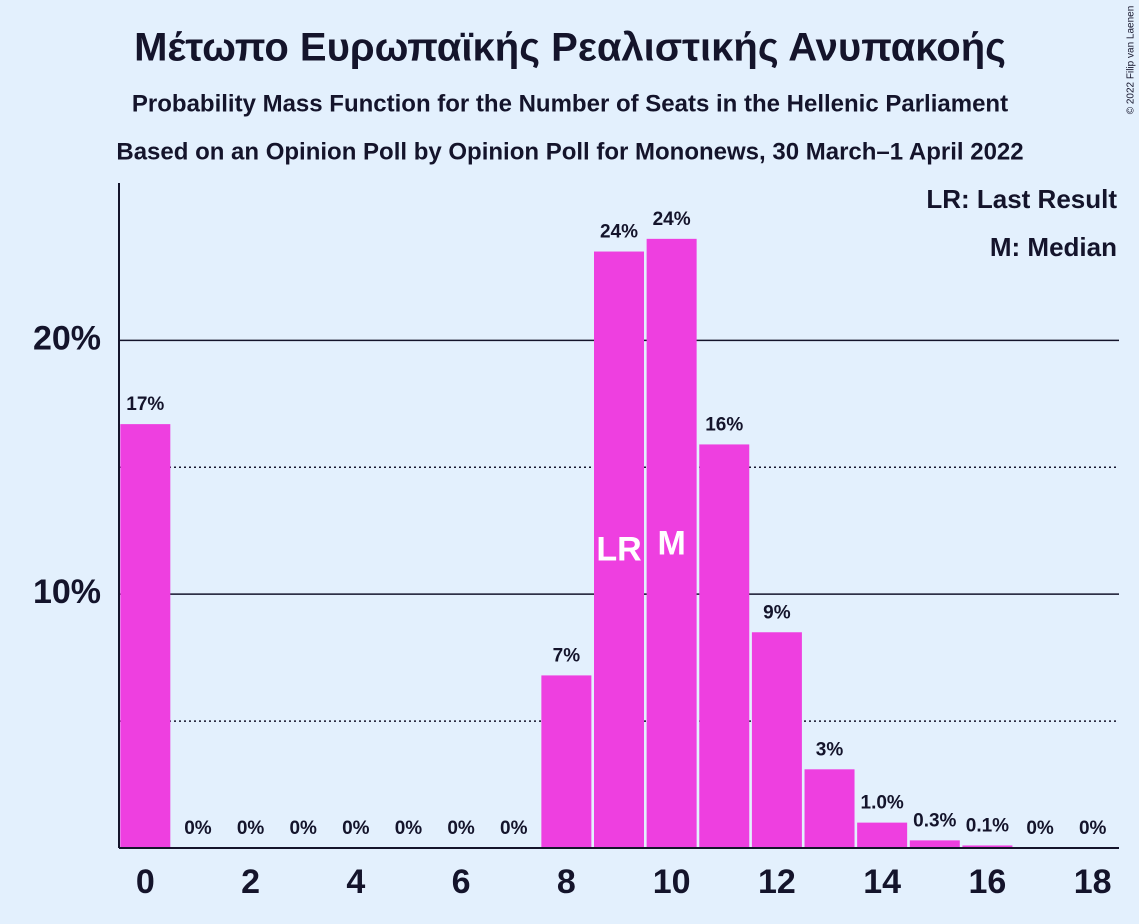  I want to click on legend-note: M: Median, so click(1053, 247).